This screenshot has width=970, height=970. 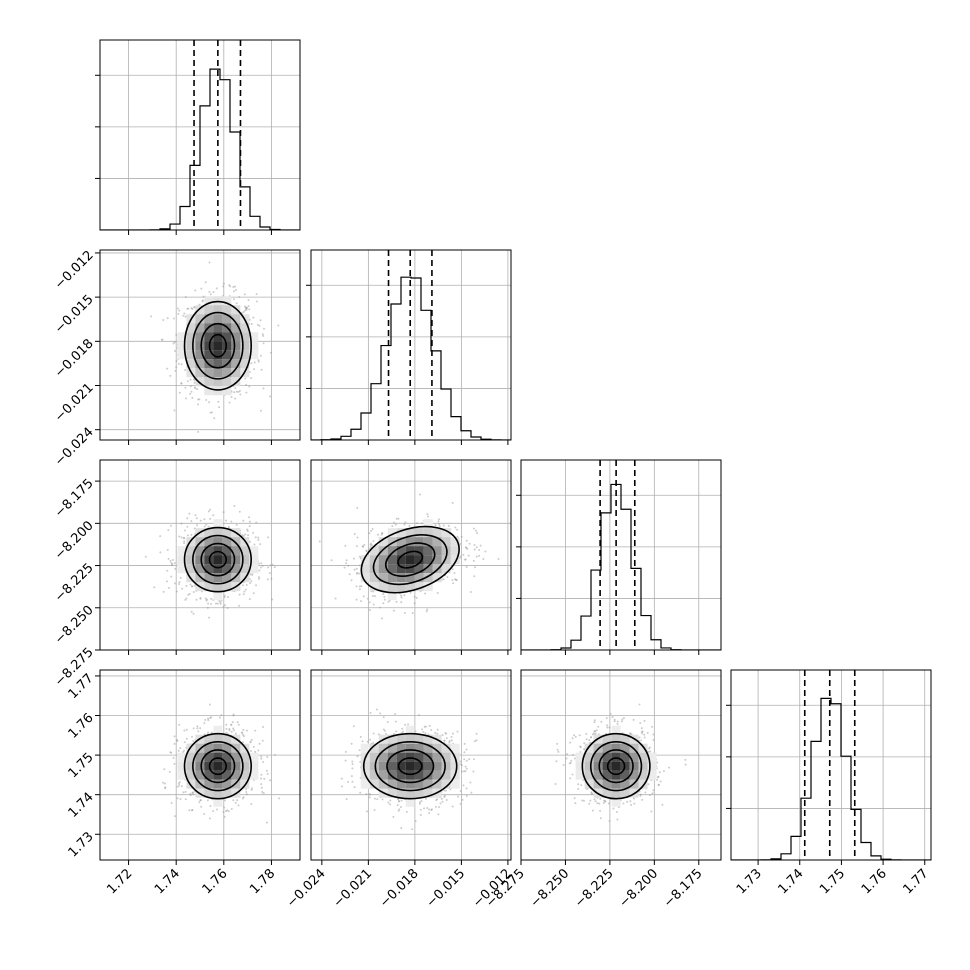 I want to click on y-tick-label: −8.200, so click(x=74, y=540).